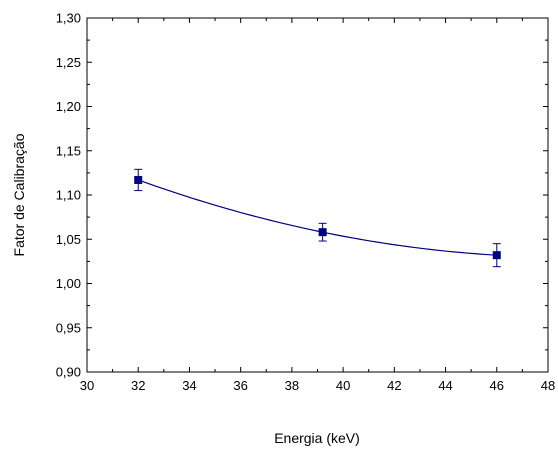 The image size is (558, 455). Describe the element at coordinates (548, 385) in the screenshot. I see `x-tick-label: 48` at that location.